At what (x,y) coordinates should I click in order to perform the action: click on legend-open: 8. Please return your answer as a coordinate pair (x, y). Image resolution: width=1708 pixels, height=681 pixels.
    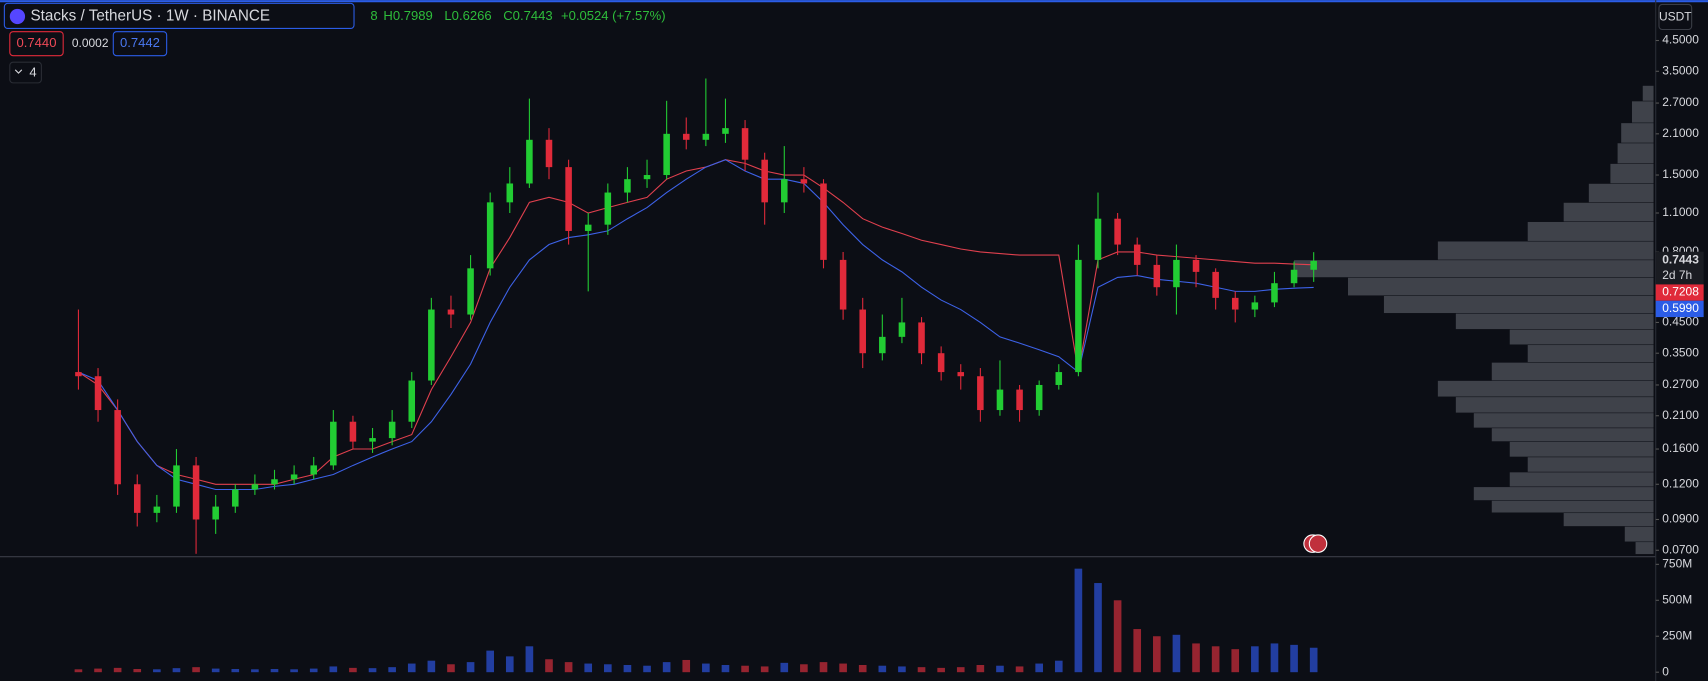
    Looking at the image, I should click on (373, 15).